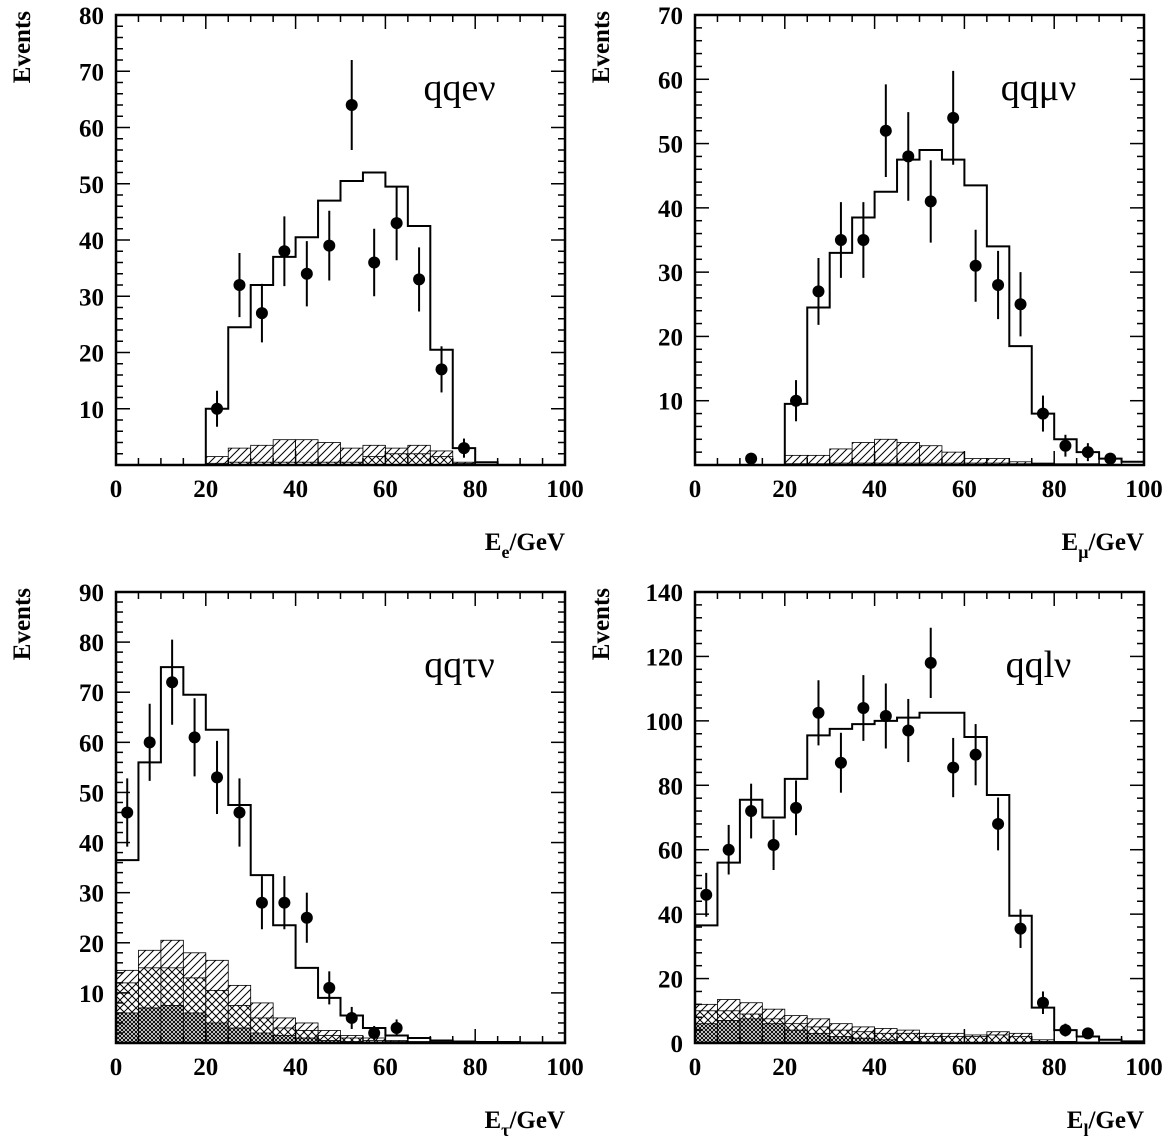 This screenshot has width=1174, height=1142. I want to click on channel-label: qqμν, so click(1039, 88).